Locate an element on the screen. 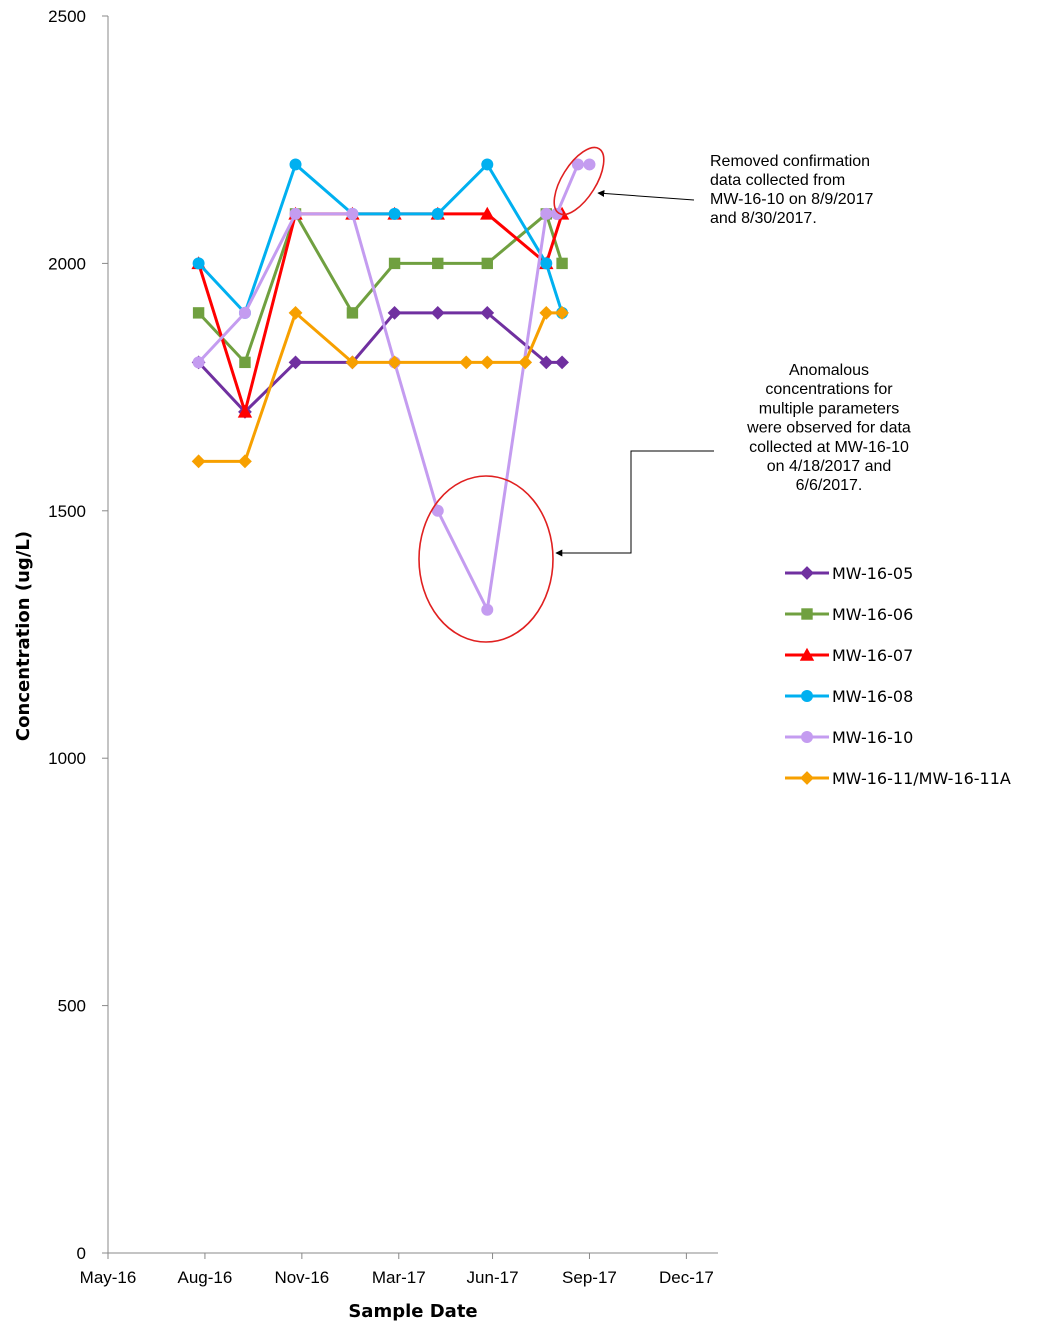 The width and height of the screenshot is (1060, 1332). annotation-removed-line: MW-16-10 on 8/9/2017 is located at coordinates (791, 199).